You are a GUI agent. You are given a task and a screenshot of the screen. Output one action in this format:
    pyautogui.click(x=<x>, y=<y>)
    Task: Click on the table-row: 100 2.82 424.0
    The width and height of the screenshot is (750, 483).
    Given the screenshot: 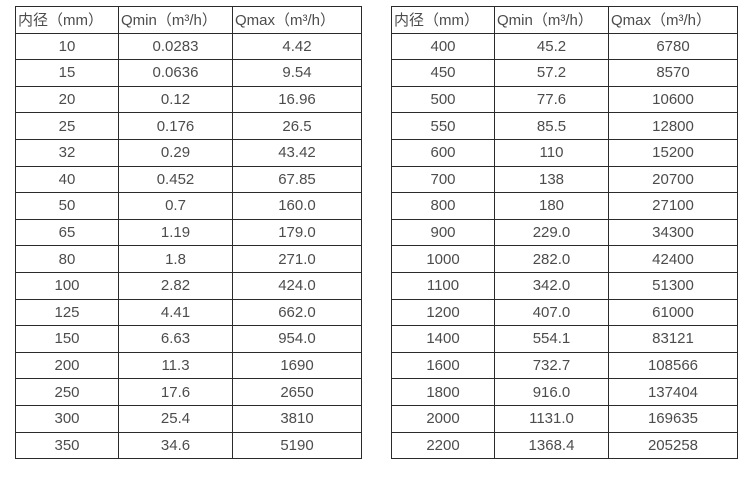 What is the action you would take?
    pyautogui.click(x=188, y=285)
    